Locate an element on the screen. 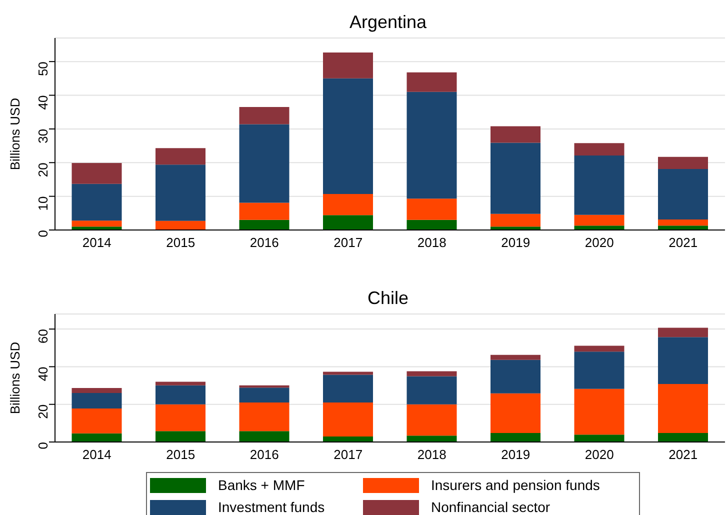 The image size is (726, 515). legend-label: Nonfinancial sector is located at coordinates (490, 507).